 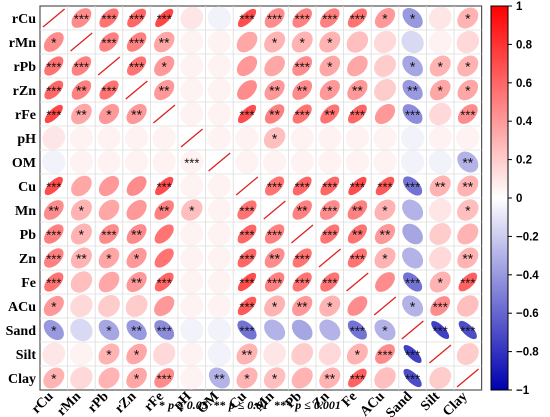 What do you see at coordinates (219, 405) in the screenshot?
I see `legend-star2: **` at bounding box center [219, 405].